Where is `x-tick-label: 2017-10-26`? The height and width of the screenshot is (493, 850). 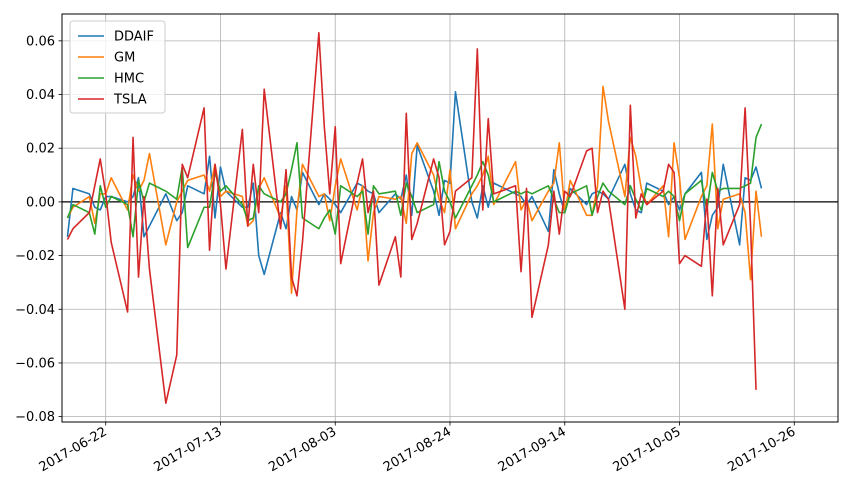
x-tick-label: 2017-10-26 is located at coordinates (761, 449).